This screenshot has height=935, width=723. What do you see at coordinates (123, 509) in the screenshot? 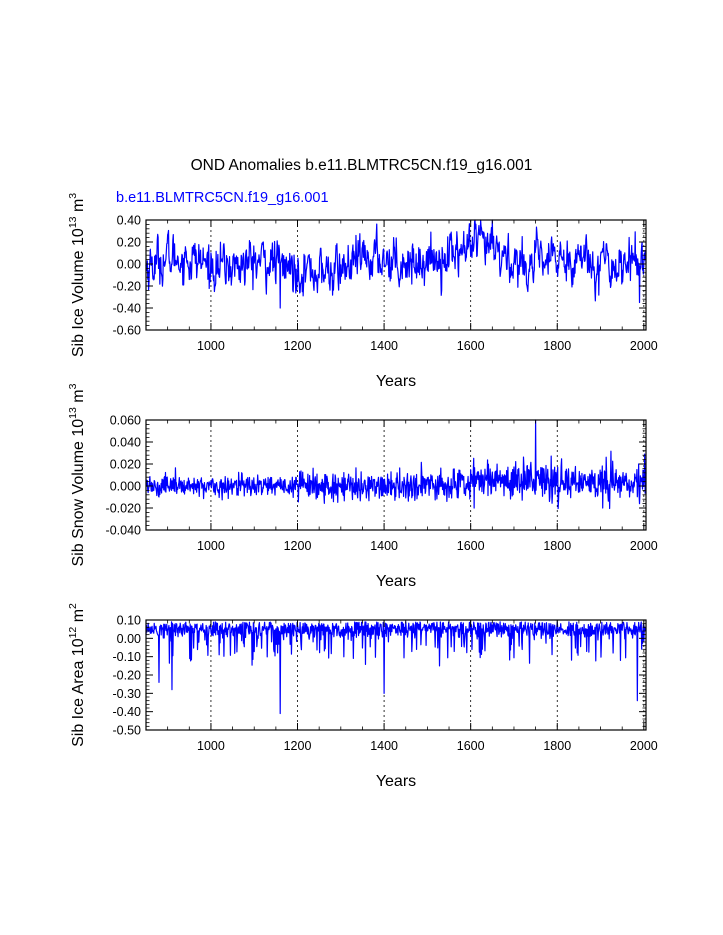
I see `y-tick-label: -0.020` at bounding box center [123, 509].